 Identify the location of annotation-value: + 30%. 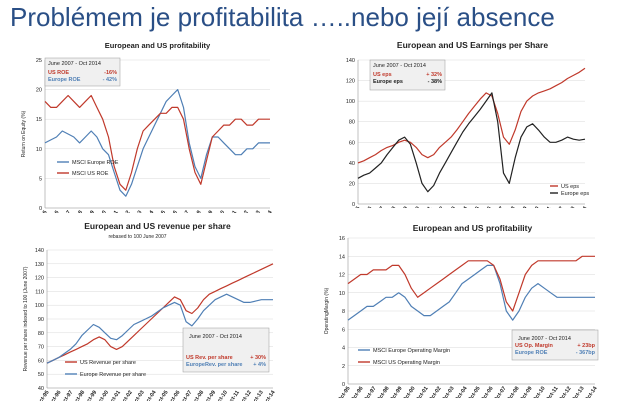
(258, 358).